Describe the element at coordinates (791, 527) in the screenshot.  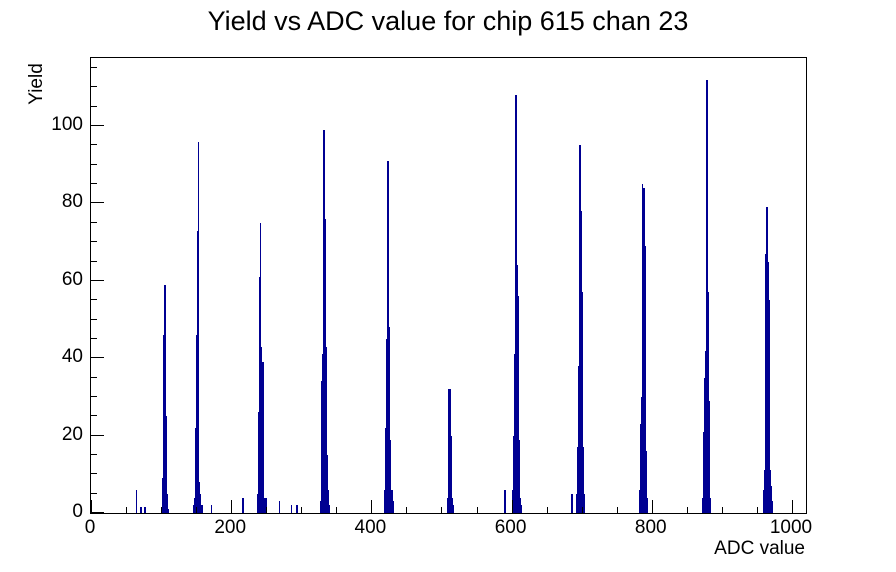
I see `x-tick-label: 1000` at that location.